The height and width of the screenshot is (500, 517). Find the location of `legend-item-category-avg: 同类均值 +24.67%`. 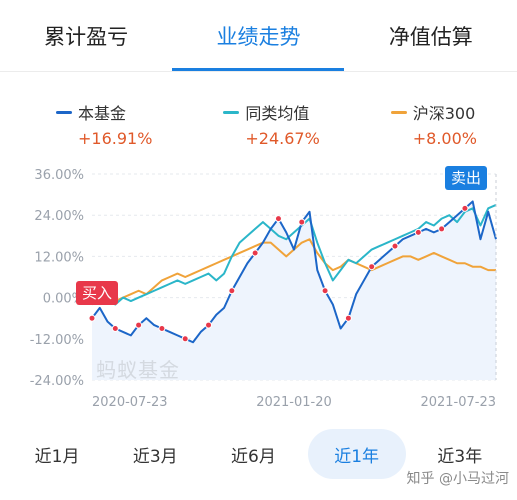

legend-item-category-avg: 同类均值 +24.67% is located at coordinates (271, 124).